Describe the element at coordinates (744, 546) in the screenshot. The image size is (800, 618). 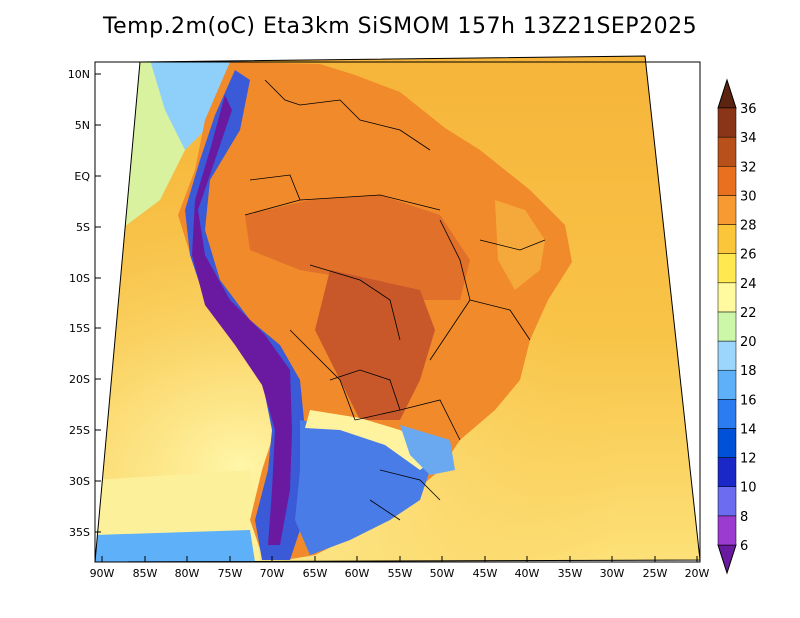
I see `colorbar-label: 6` at that location.